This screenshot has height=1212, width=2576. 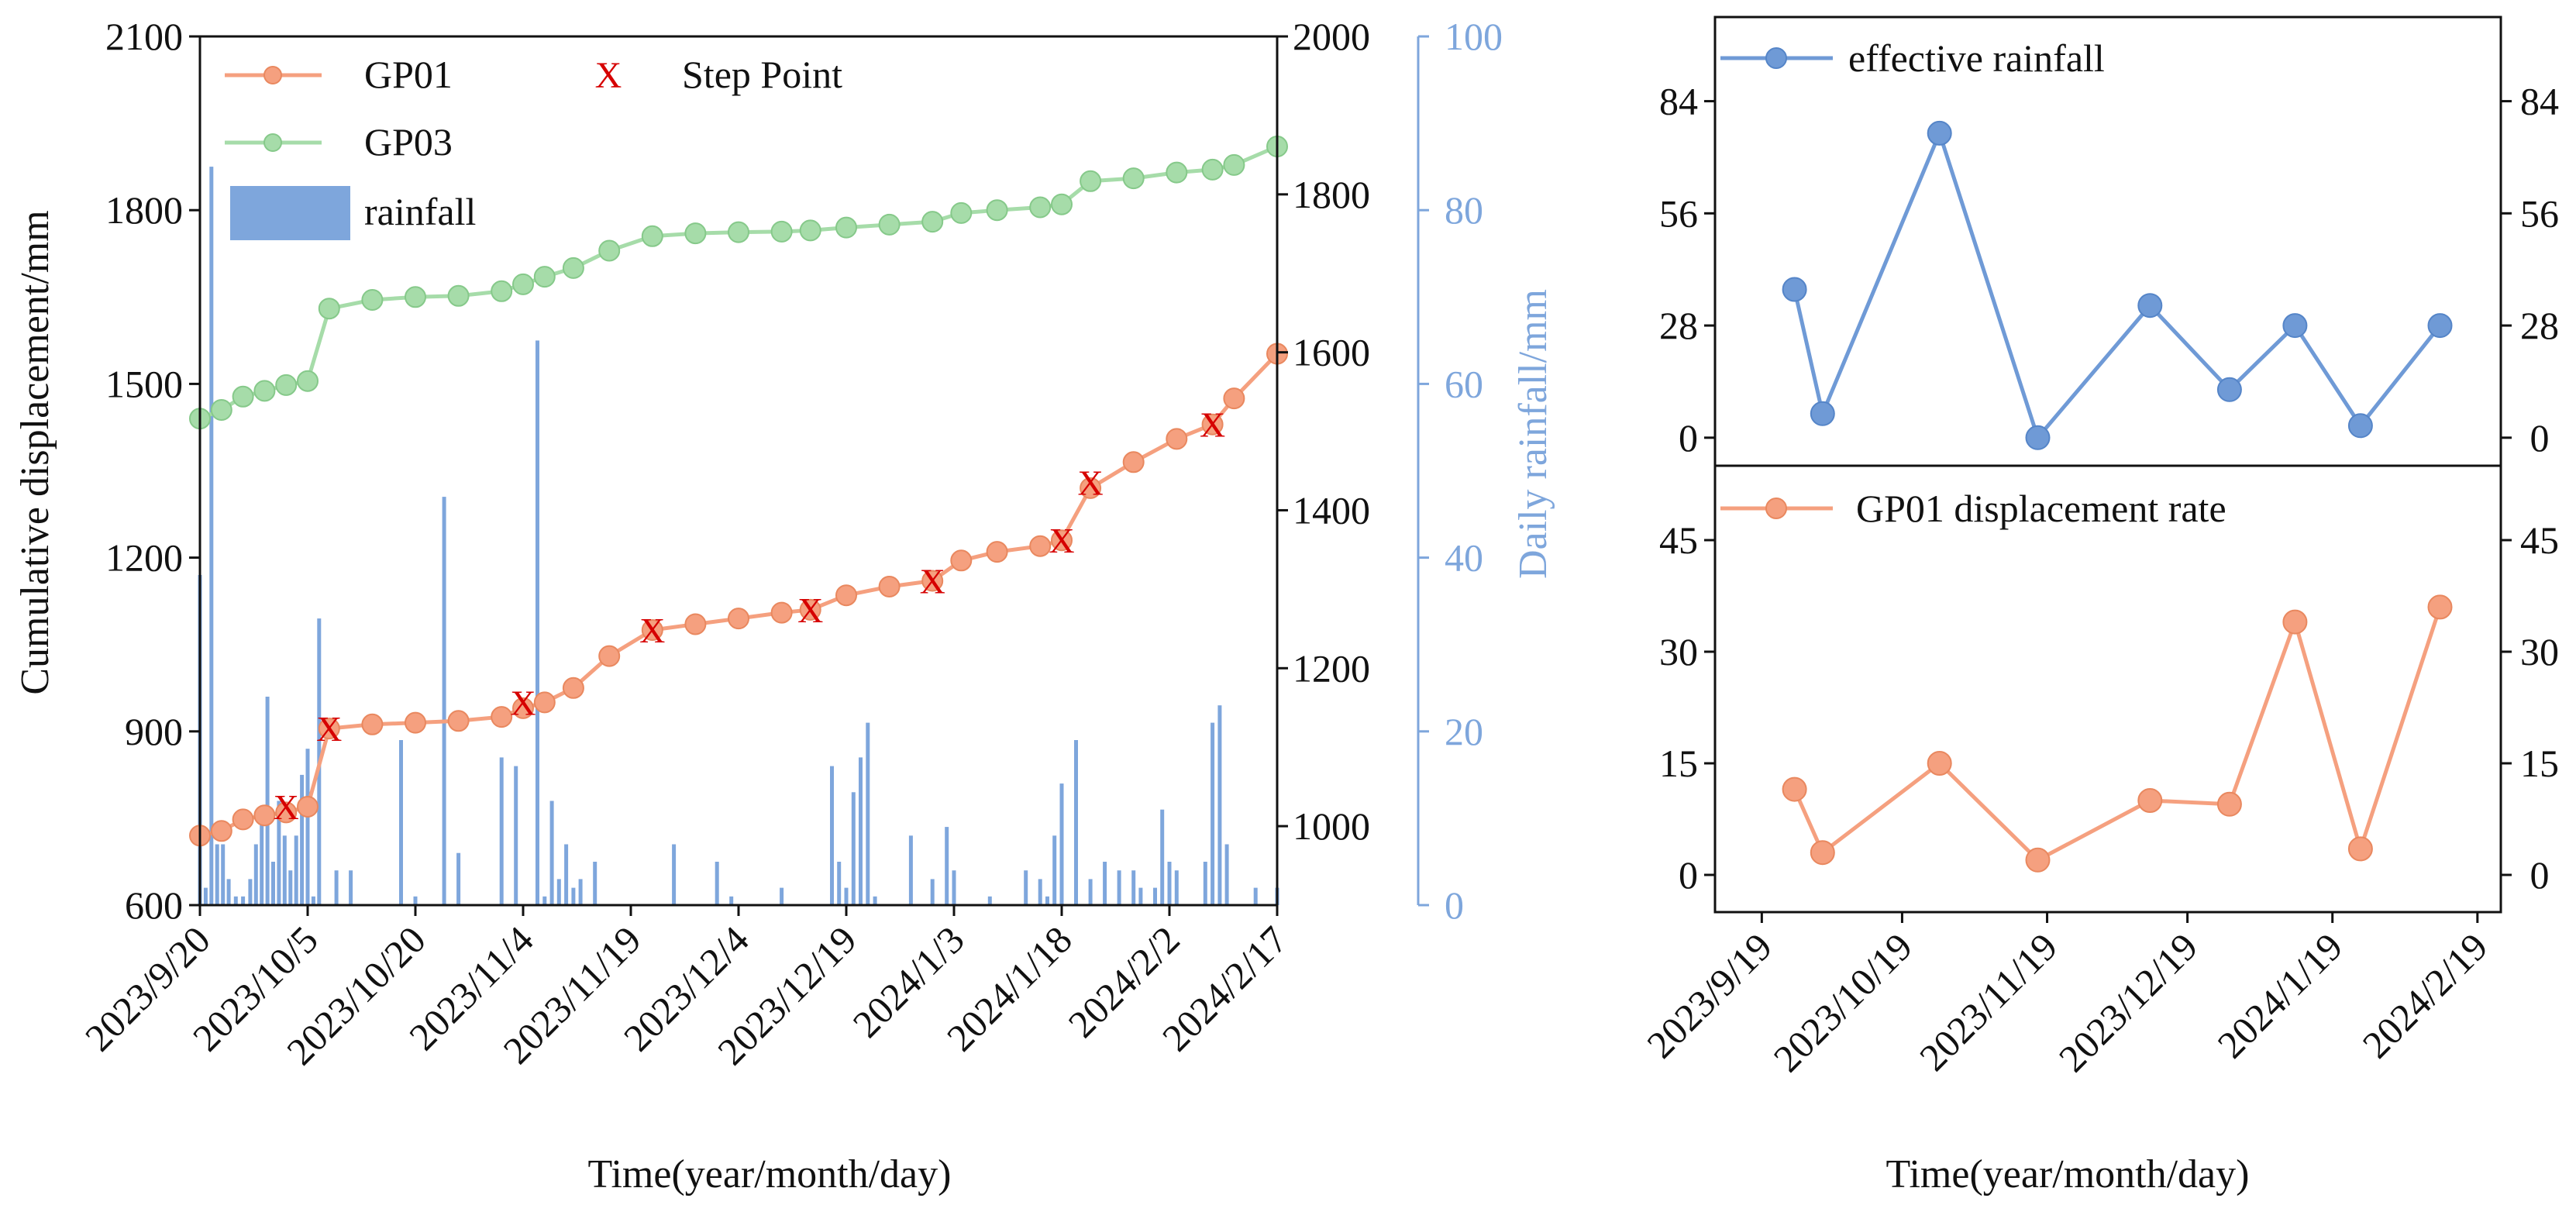 I want to click on legend-gp03-marker, so click(x=272, y=142).